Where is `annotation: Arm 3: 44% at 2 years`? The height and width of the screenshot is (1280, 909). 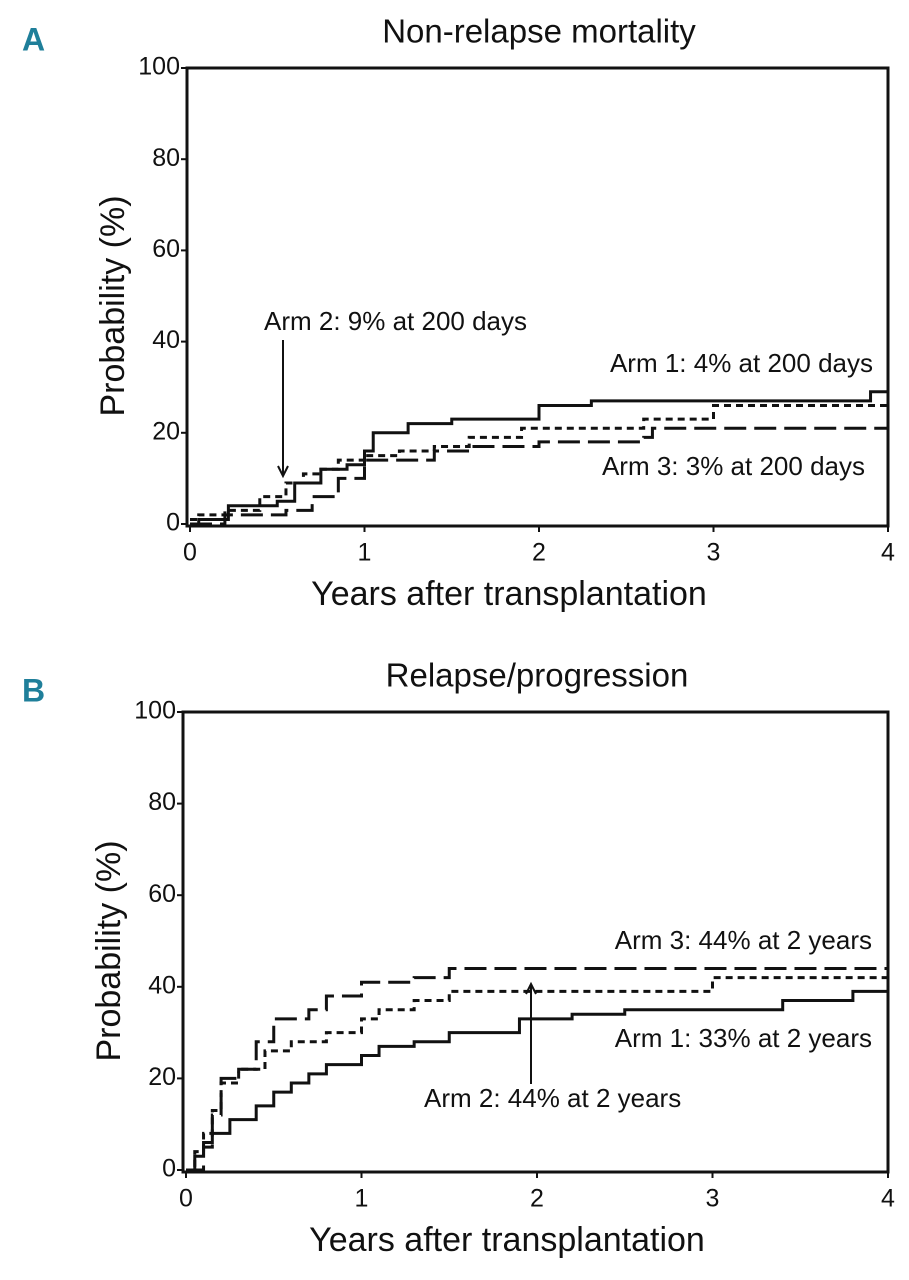 annotation: Arm 3: 44% at 2 years is located at coordinates (743, 940).